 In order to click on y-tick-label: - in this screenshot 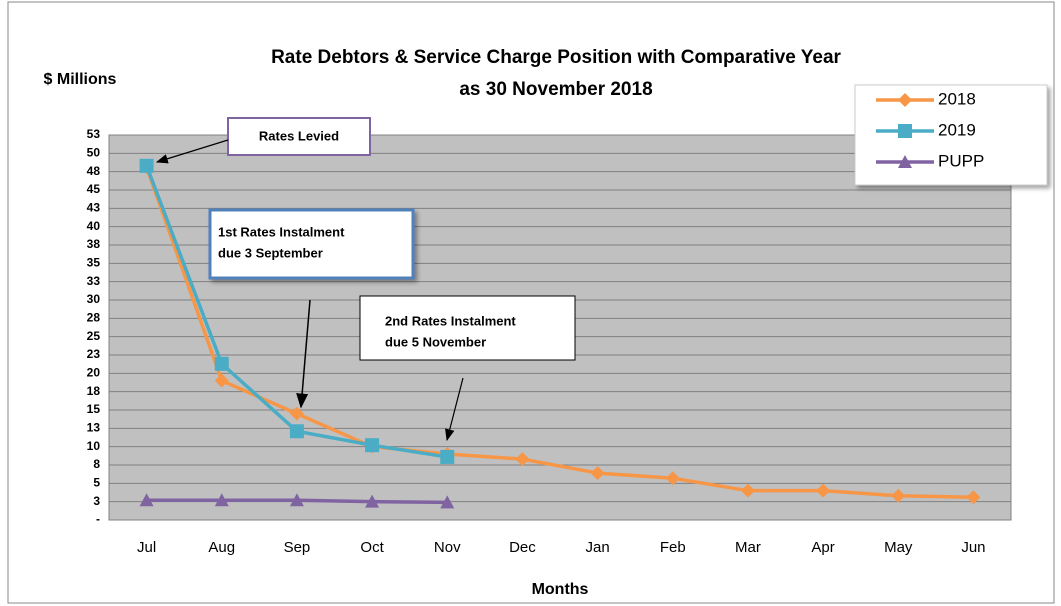, I will do `click(98, 519)`.